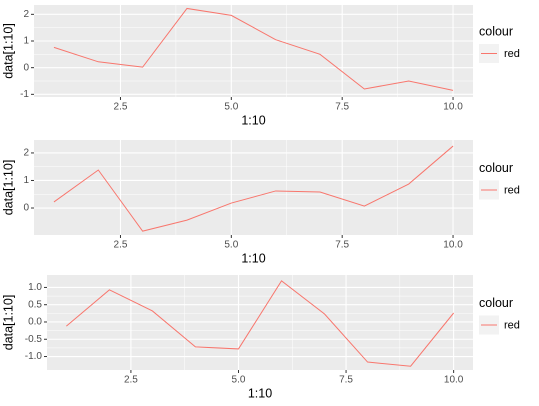 This screenshot has height=406, width=539. What do you see at coordinates (34, 356) in the screenshot?
I see `y-tick-label: -1.0` at bounding box center [34, 356].